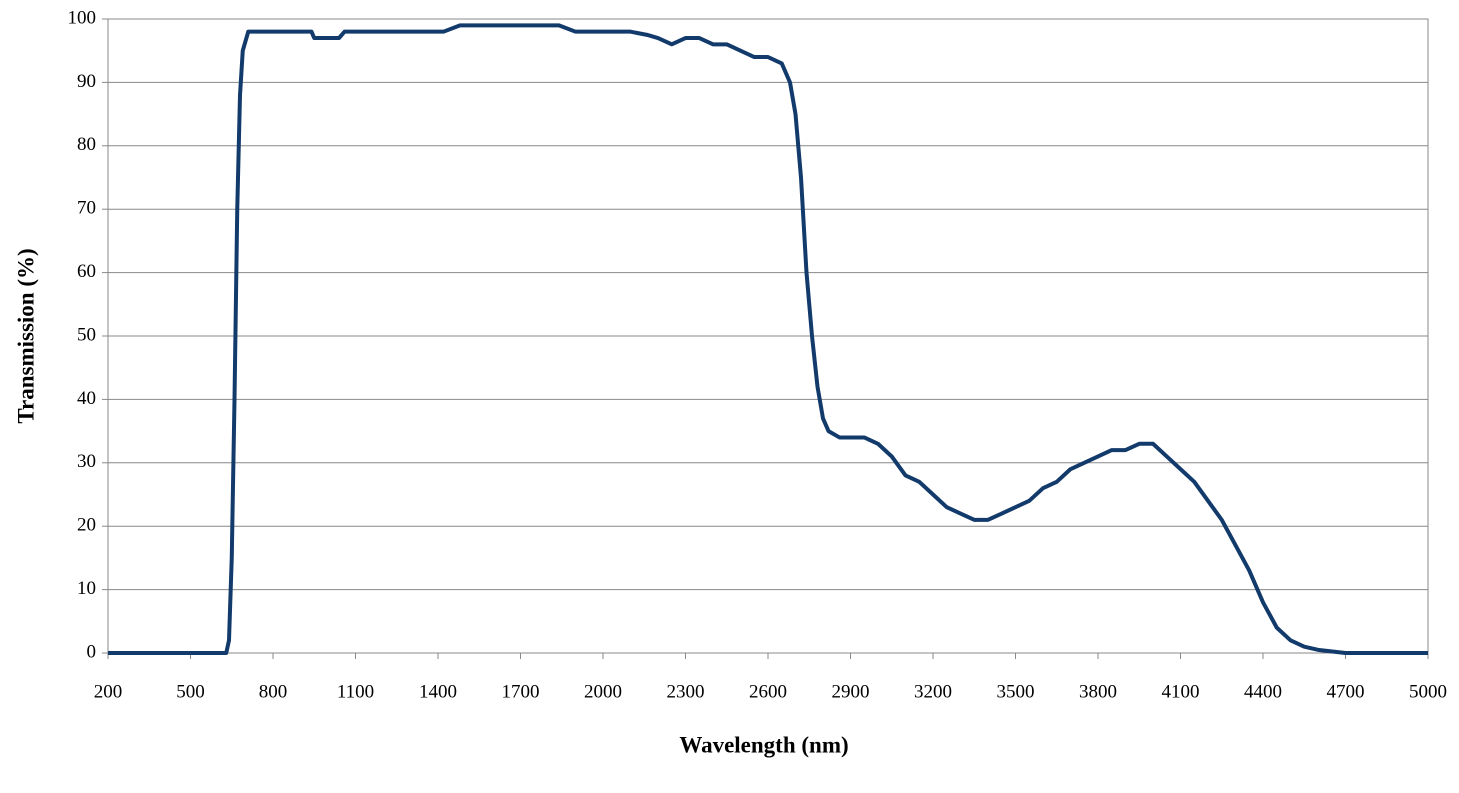 The height and width of the screenshot is (793, 1459). Describe the element at coordinates (86, 271) in the screenshot. I see `y-tick-label: 60` at that location.